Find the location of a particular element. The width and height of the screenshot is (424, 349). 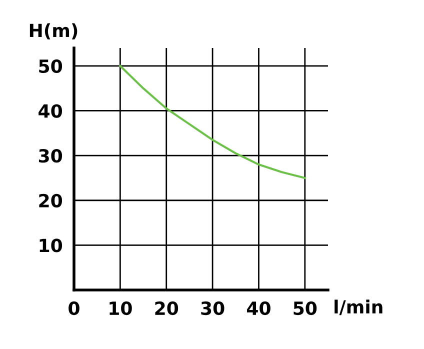

x-tick-label: 40 is located at coordinates (258, 308).